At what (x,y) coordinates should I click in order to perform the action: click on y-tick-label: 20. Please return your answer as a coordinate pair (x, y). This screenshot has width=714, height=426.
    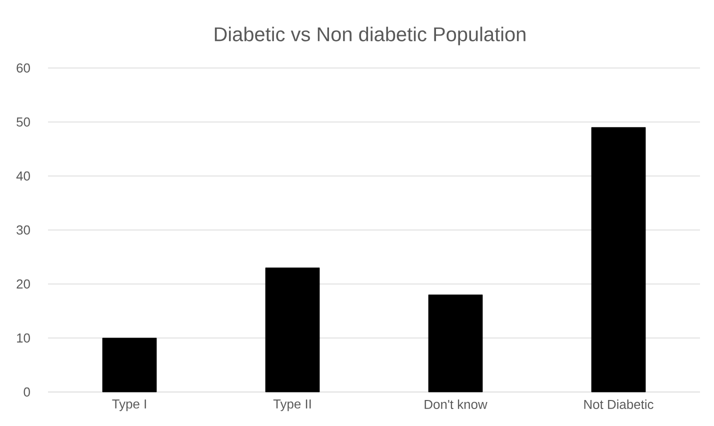
    Looking at the image, I should click on (23, 284).